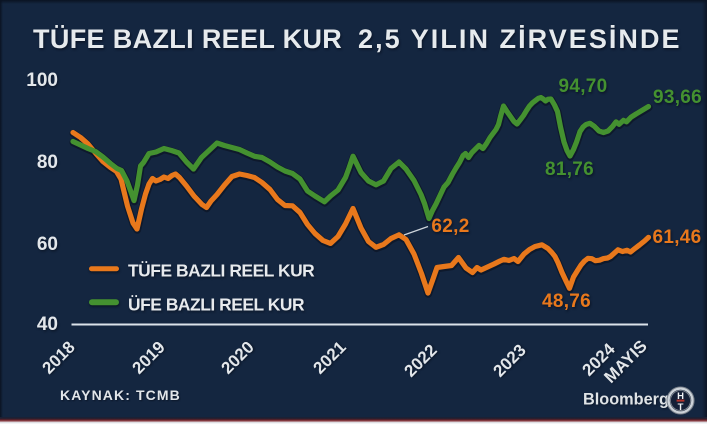  What do you see at coordinates (680, 407) in the screenshot?
I see `svg-text: T` at bounding box center [680, 407].